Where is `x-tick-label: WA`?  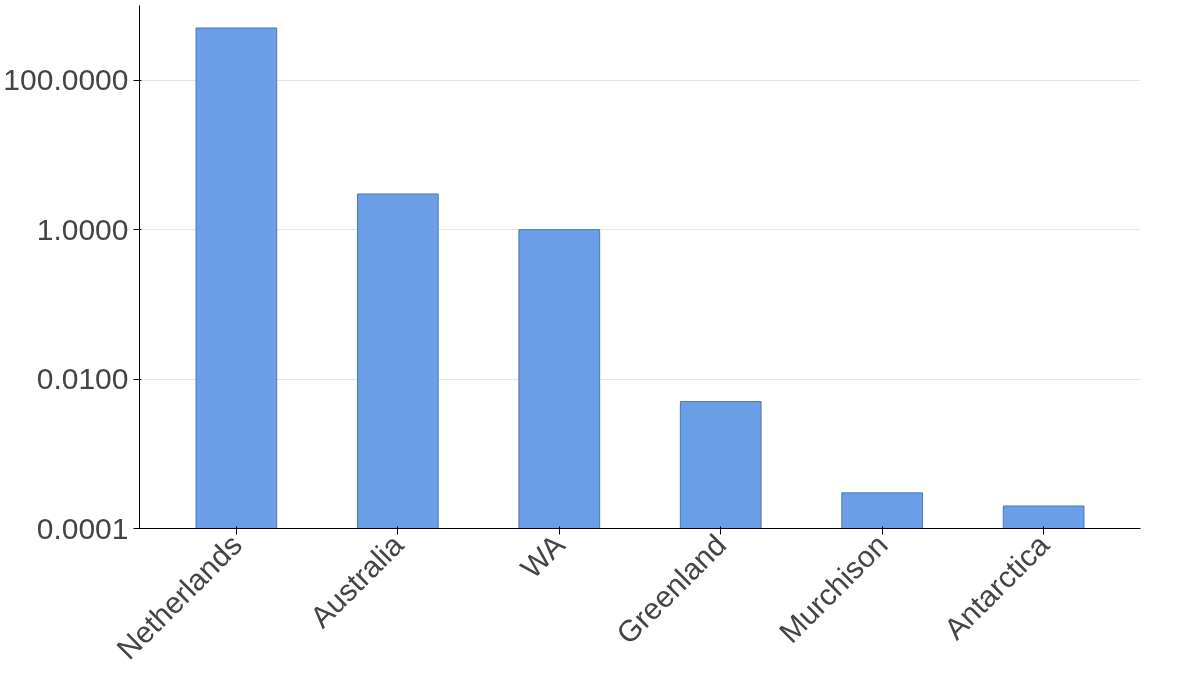
x-tick-label: WA is located at coordinates (542, 556).